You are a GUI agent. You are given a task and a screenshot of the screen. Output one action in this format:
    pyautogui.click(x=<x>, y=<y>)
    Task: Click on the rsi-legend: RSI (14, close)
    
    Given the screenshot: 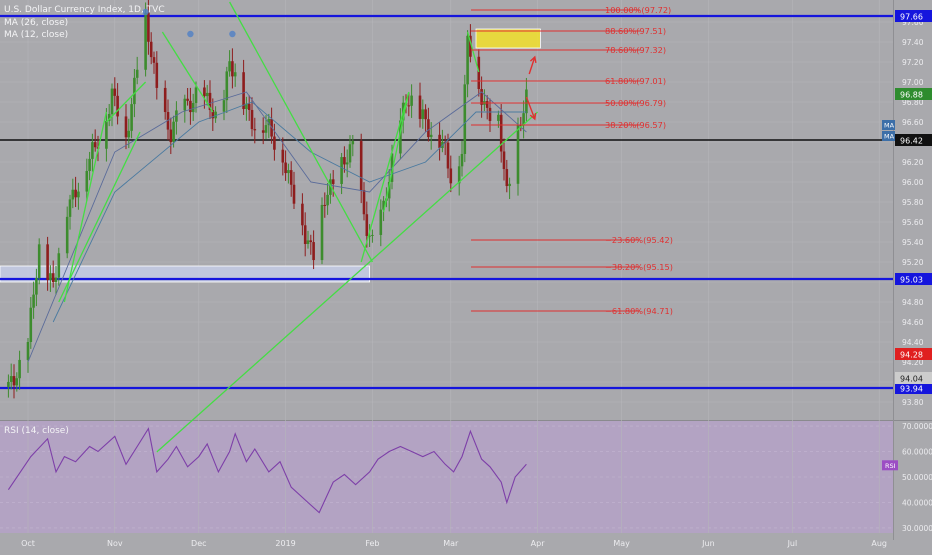 What is the action you would take?
    pyautogui.click(x=36, y=431)
    